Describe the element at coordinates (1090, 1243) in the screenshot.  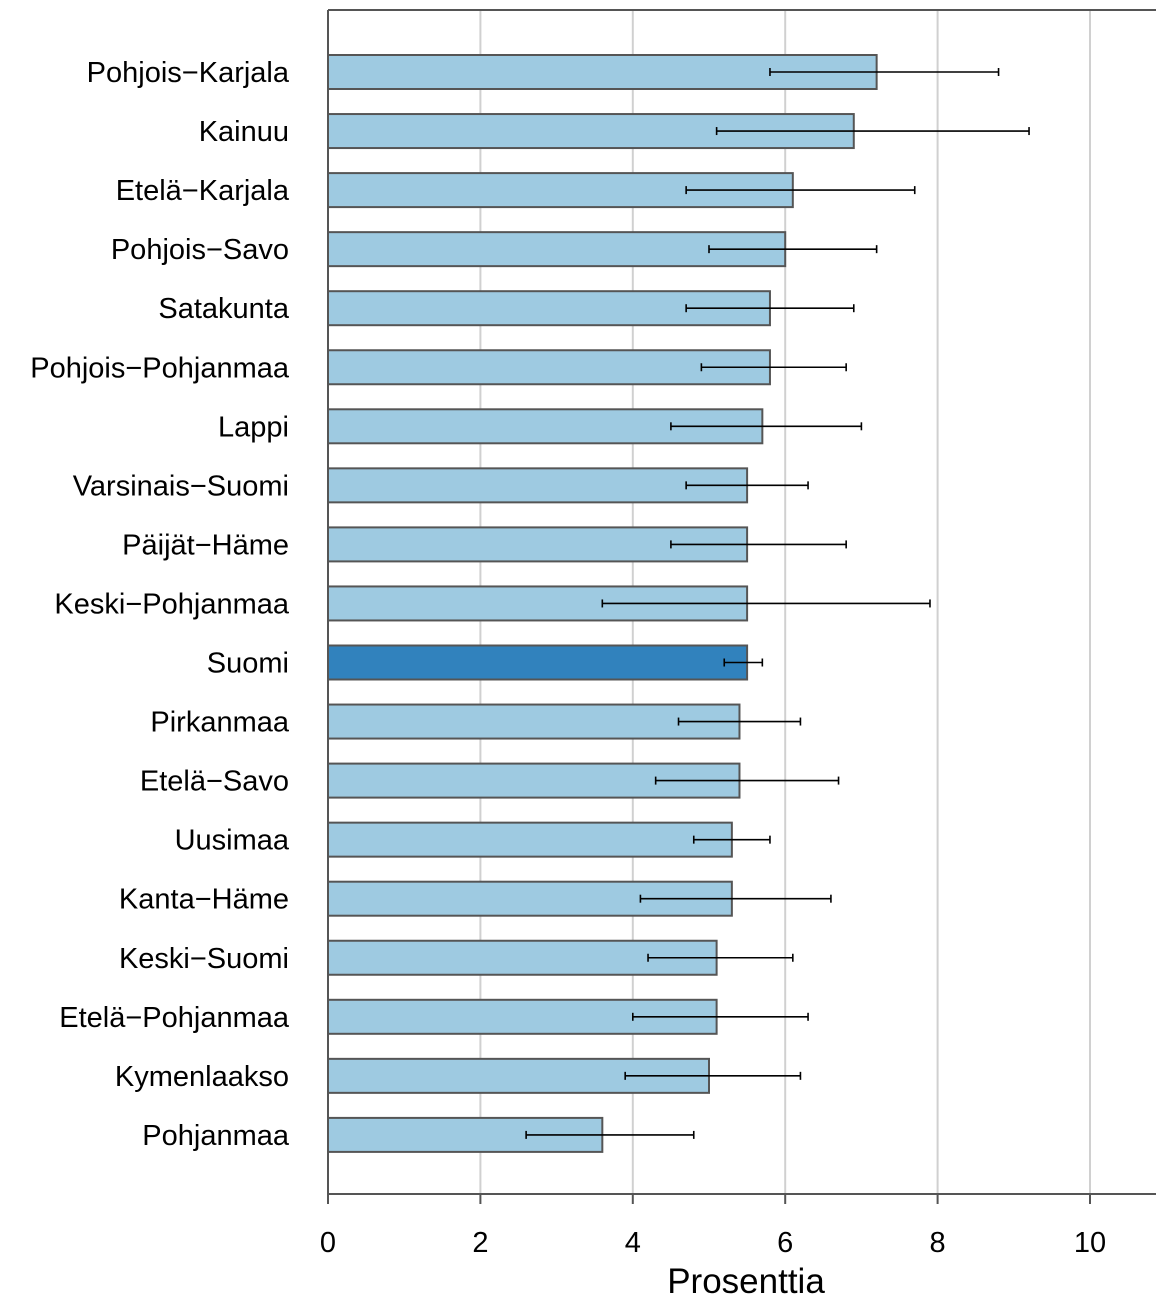
I see `x-tick-label-10: 10` at that location.